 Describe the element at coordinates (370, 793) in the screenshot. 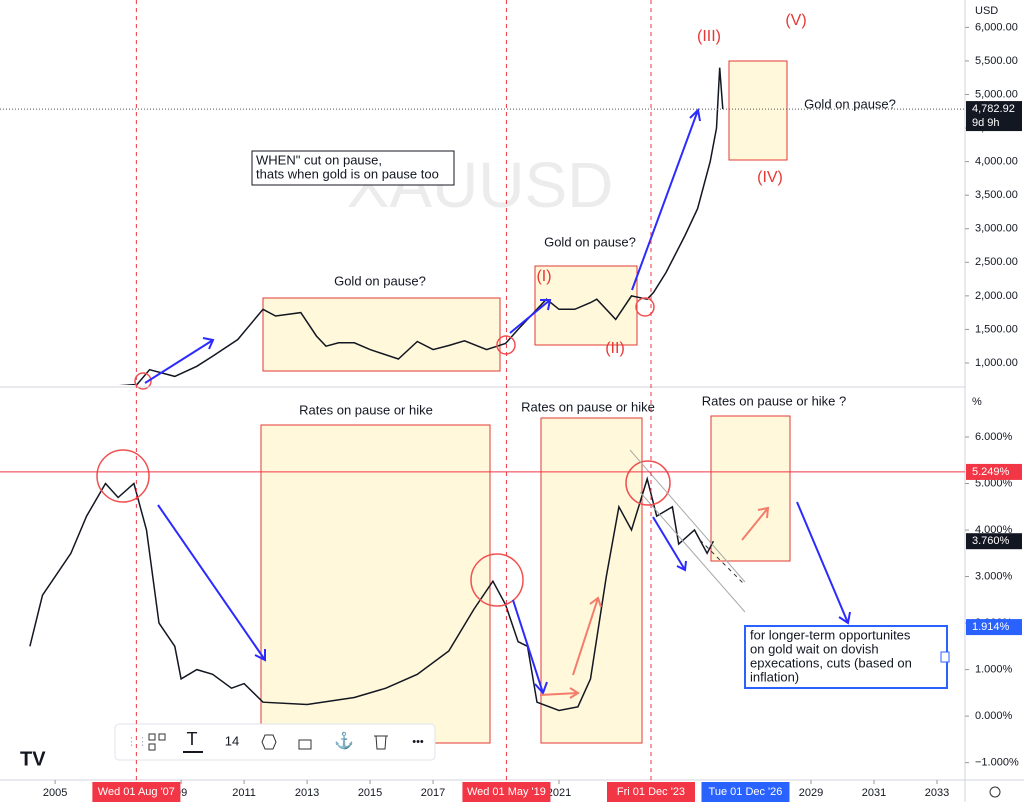

I see `x-tick-label: 2015` at that location.